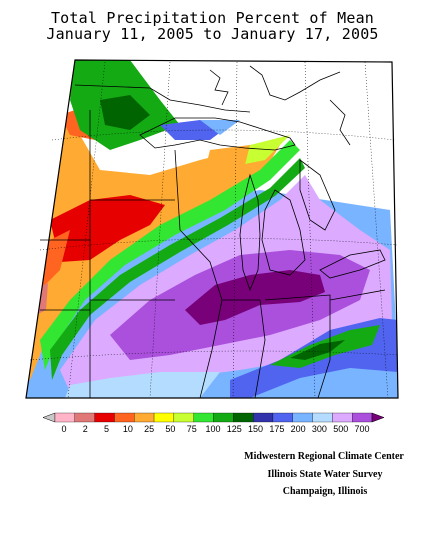  Describe the element at coordinates (127, 429) in the screenshot. I see `legend-label: 10` at that location.